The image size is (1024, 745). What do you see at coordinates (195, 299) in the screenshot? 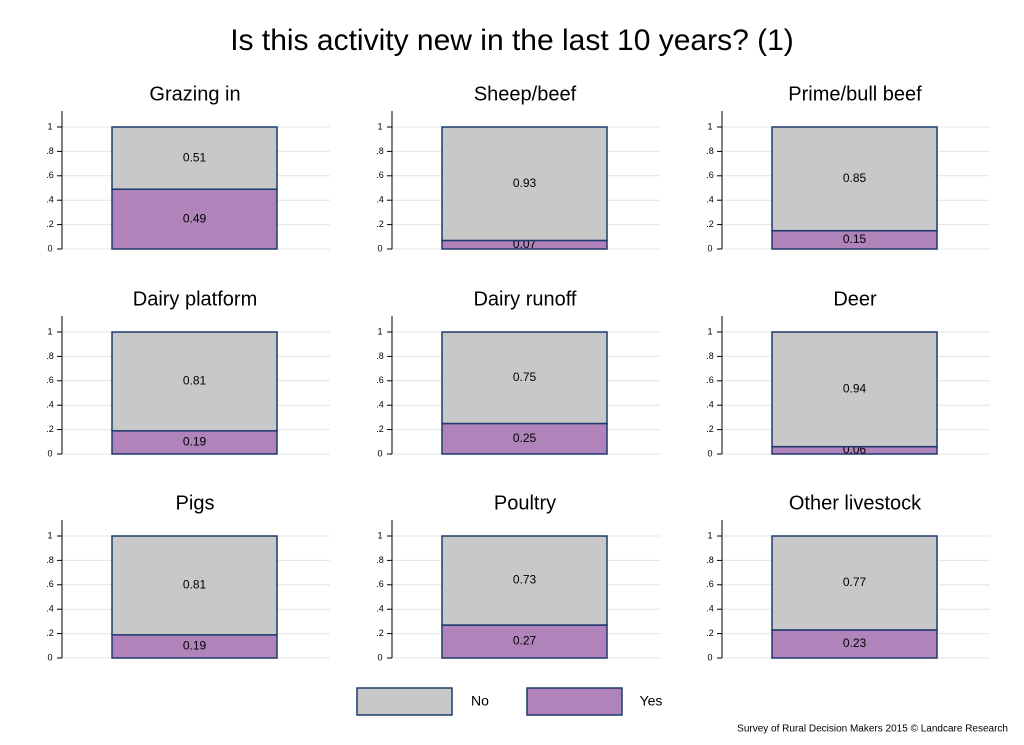
I see `panel-title: Dairy platform` at bounding box center [195, 299].